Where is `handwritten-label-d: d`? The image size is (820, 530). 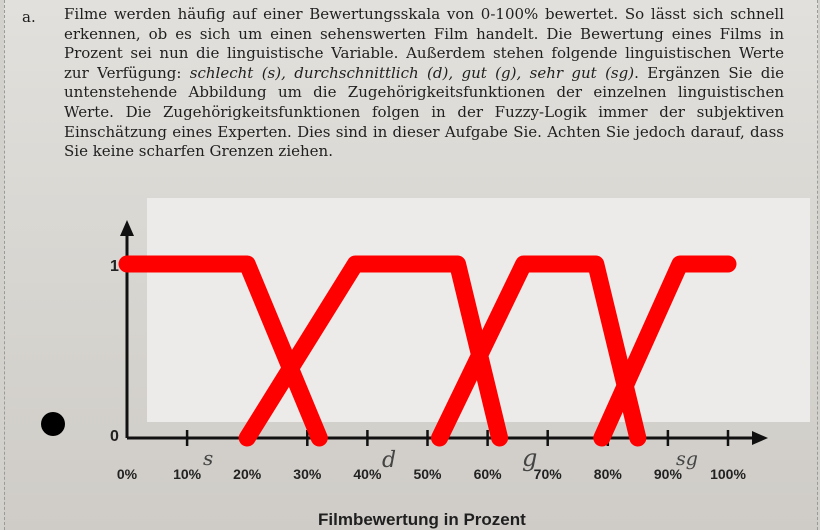
handwritten-label-d: d is located at coordinates (389, 460).